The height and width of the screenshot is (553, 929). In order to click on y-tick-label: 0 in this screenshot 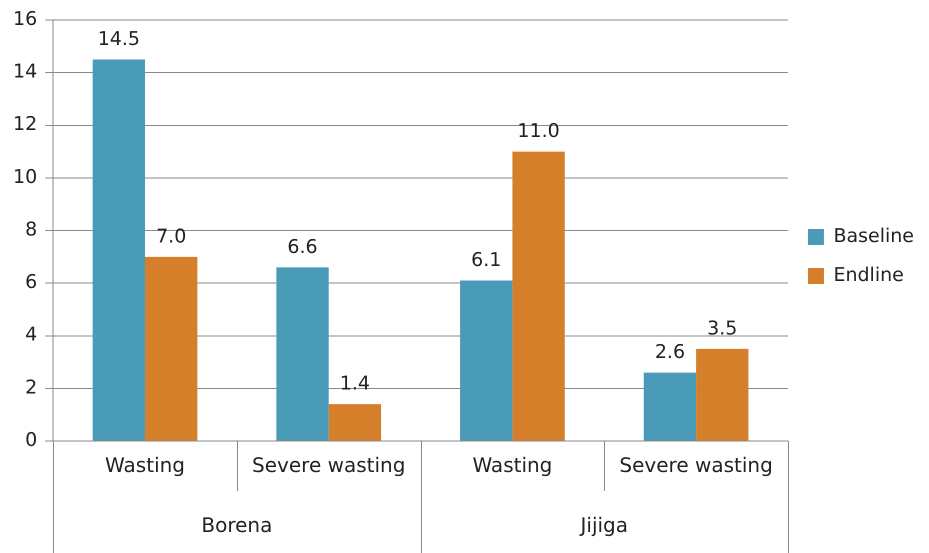, I will do `click(31, 439)`.